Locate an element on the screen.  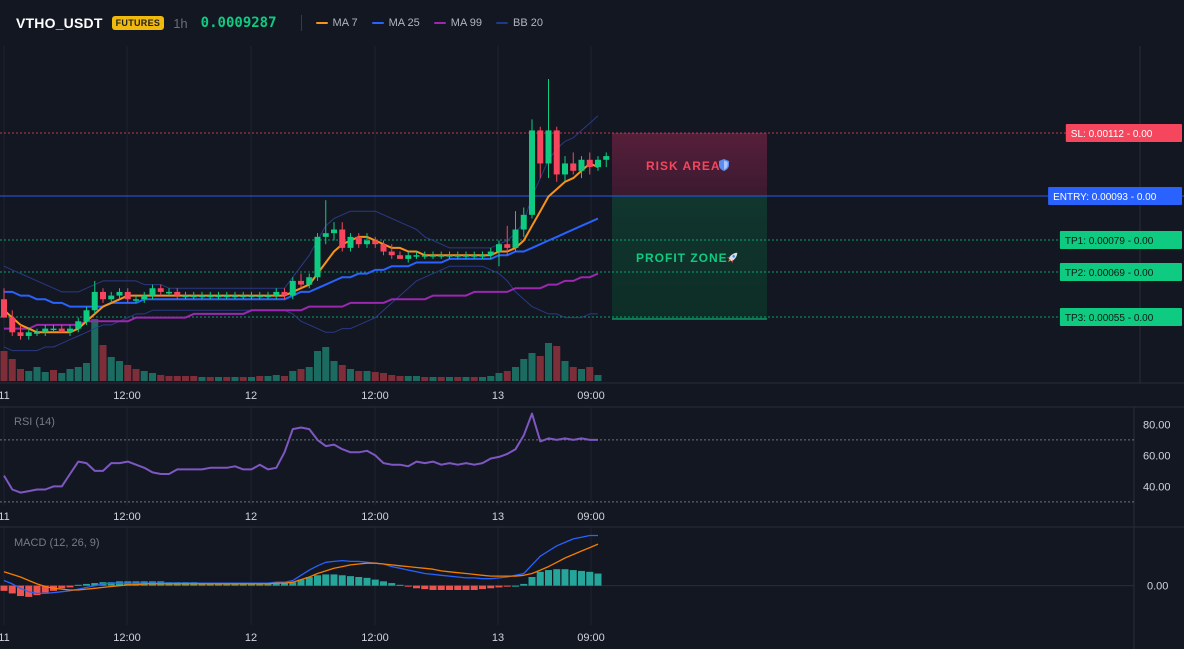
legend-ma7: MA 7 is located at coordinates (336, 23).